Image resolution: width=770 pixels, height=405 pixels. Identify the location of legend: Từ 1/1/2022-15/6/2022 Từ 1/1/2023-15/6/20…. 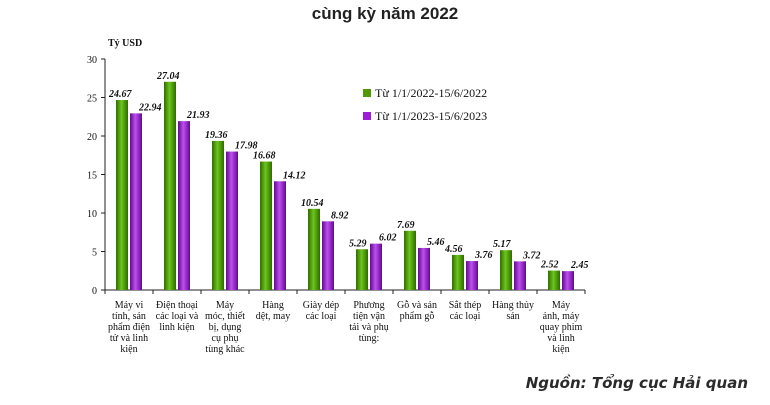
(425, 104).